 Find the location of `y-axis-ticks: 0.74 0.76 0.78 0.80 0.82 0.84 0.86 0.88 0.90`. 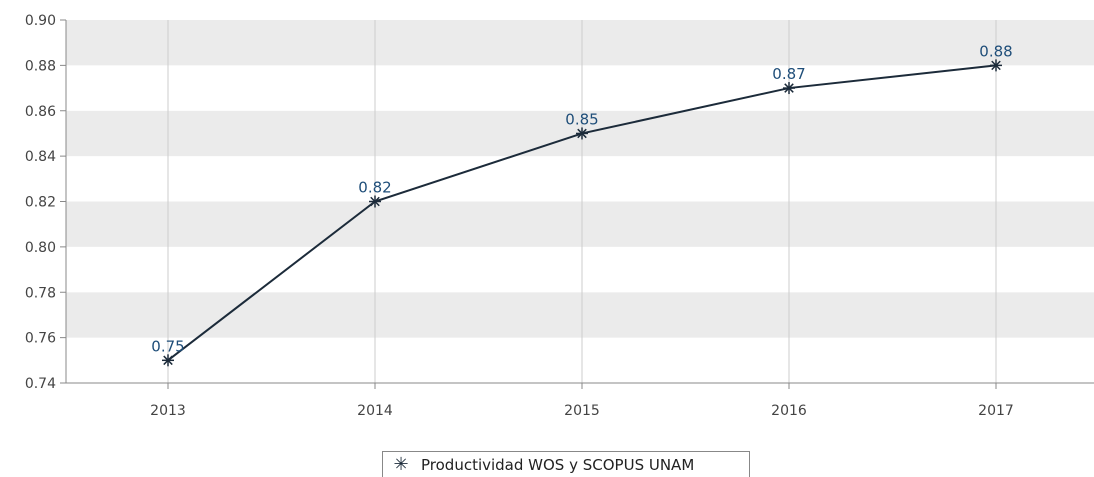

y-axis-ticks: 0.74 0.76 0.78 0.80 0.82 0.84 0.86 0.88 0.90 is located at coordinates (45, 202).